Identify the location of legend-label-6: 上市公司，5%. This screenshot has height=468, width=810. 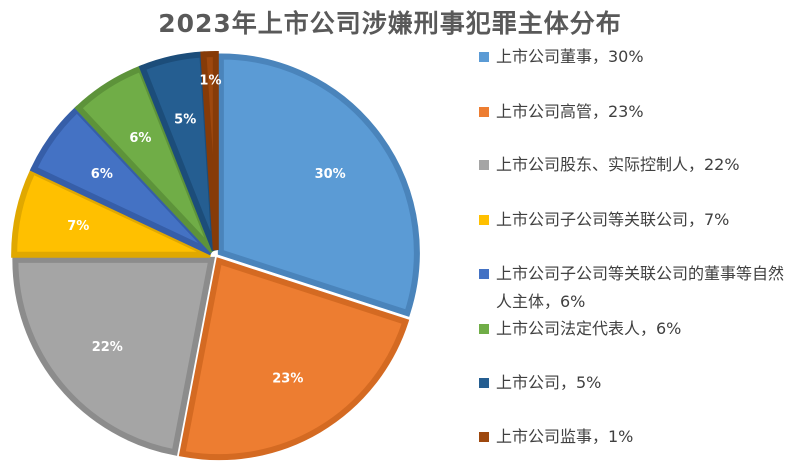
(549, 382).